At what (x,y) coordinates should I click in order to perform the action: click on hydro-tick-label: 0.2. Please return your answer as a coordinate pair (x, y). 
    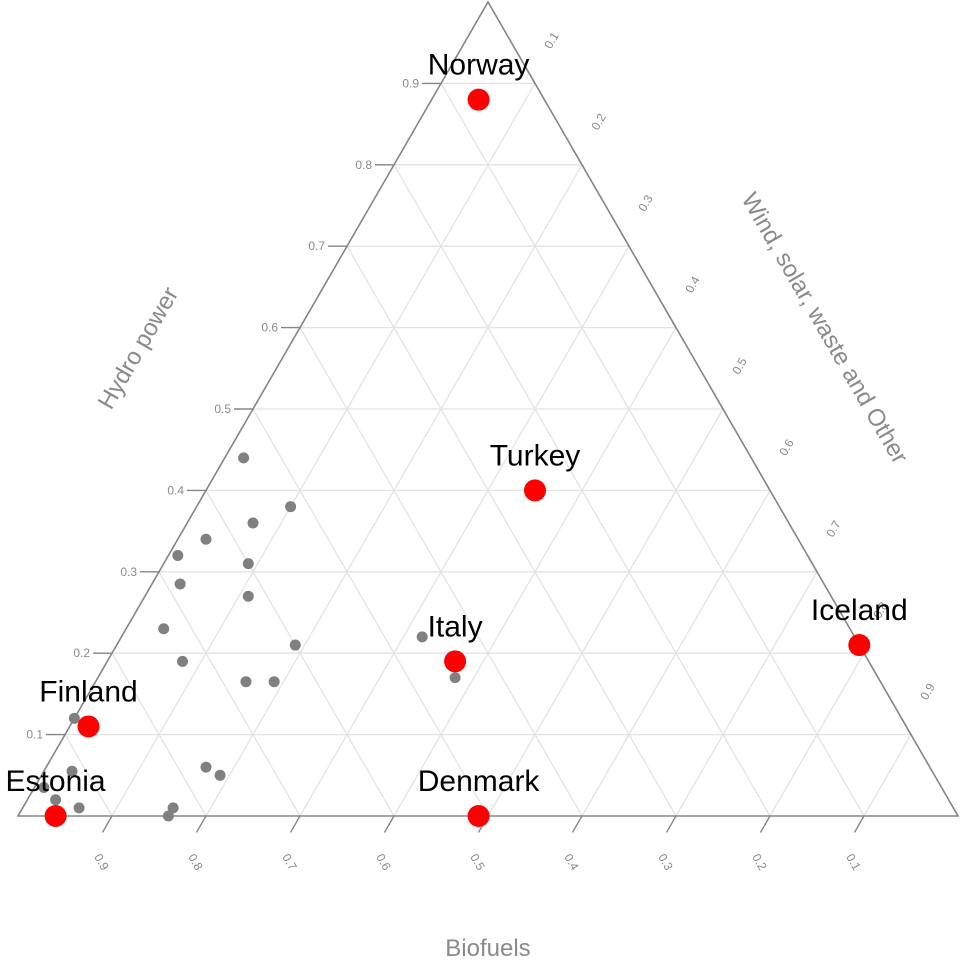
    Looking at the image, I should click on (81, 653).